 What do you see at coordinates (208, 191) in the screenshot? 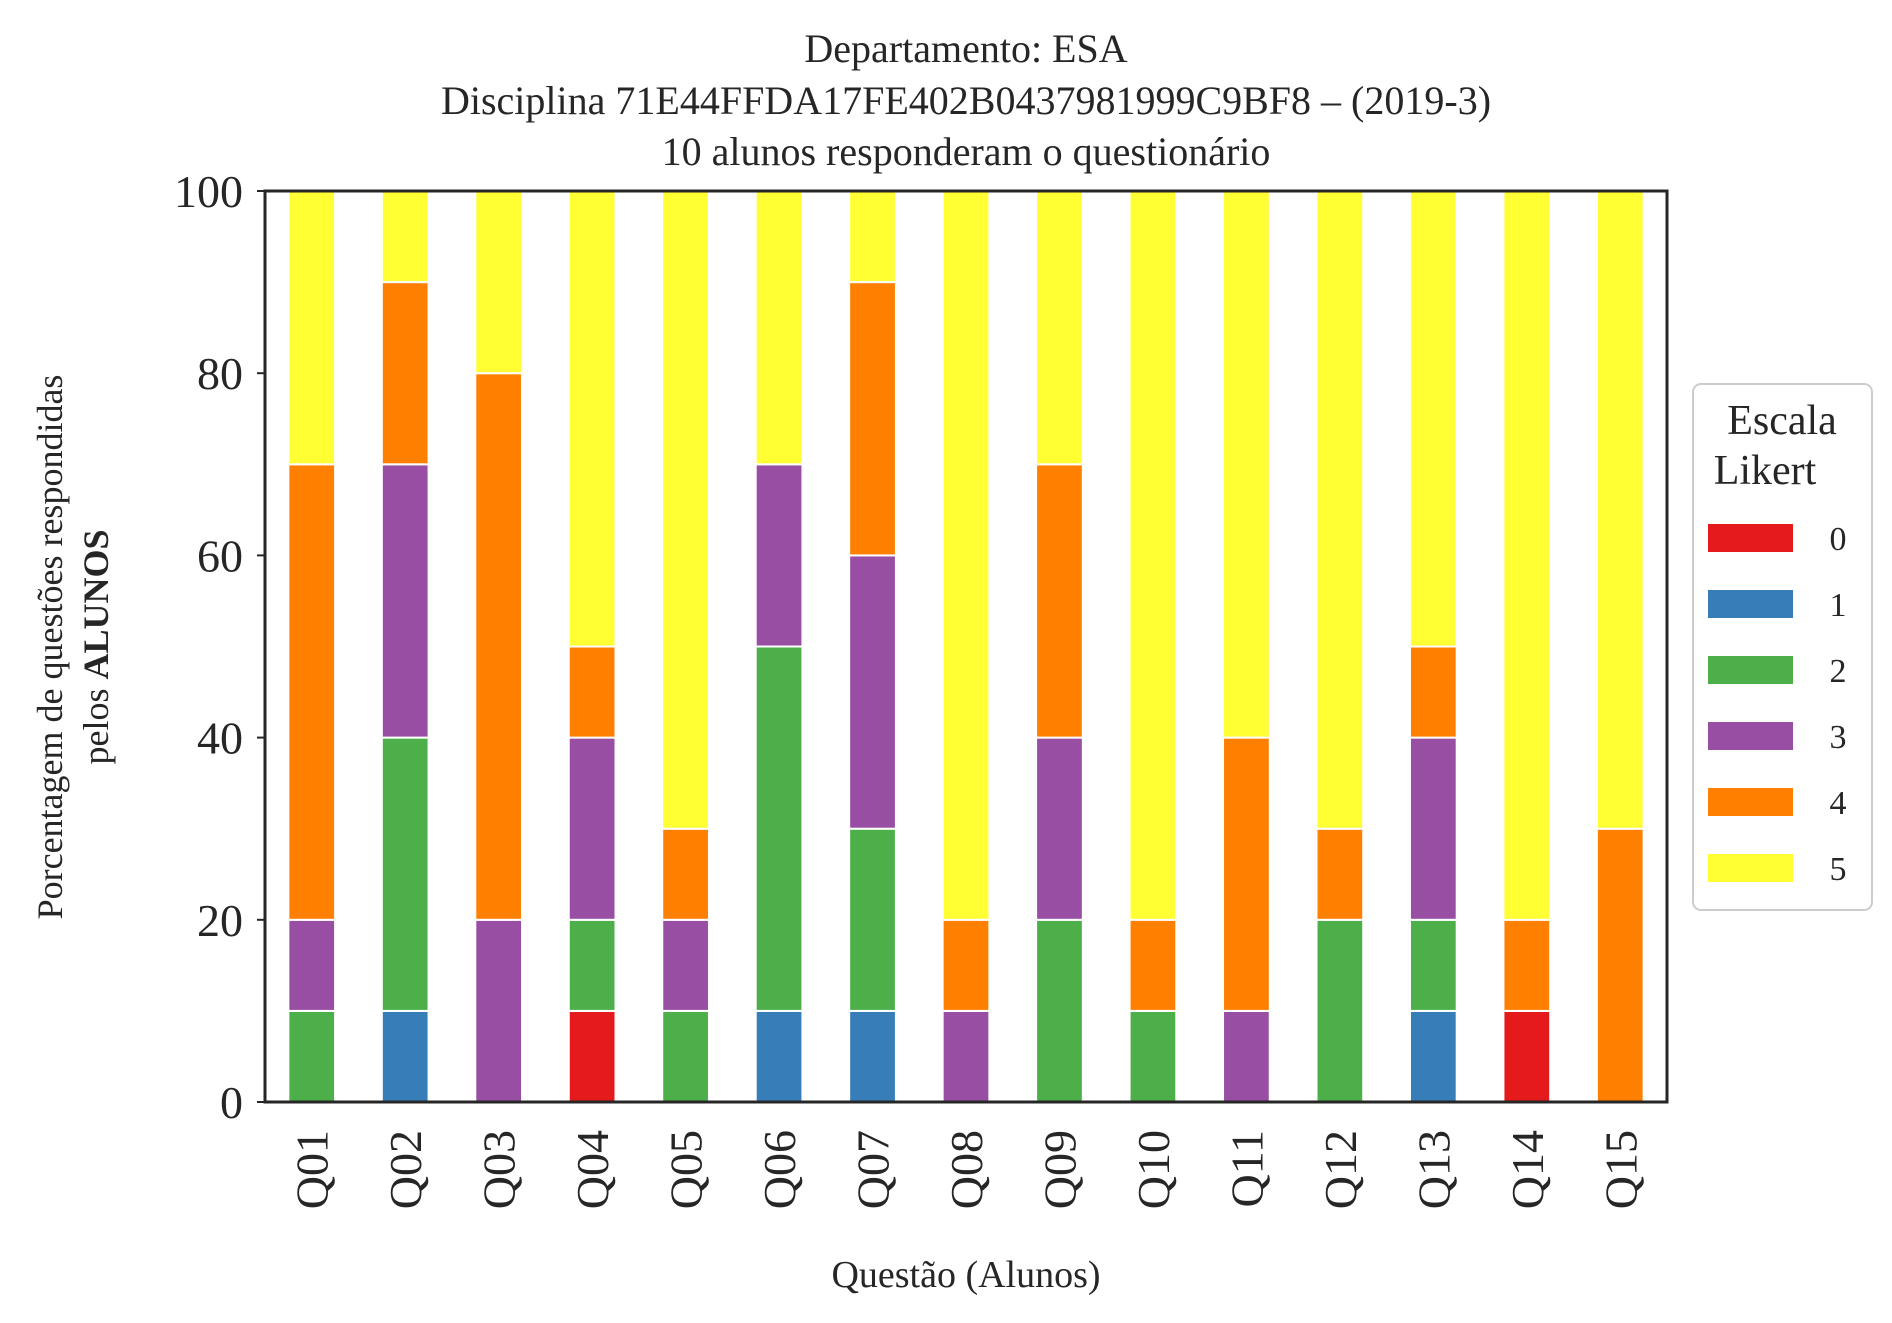
I see `y-tick-label-100: 100` at bounding box center [208, 191].